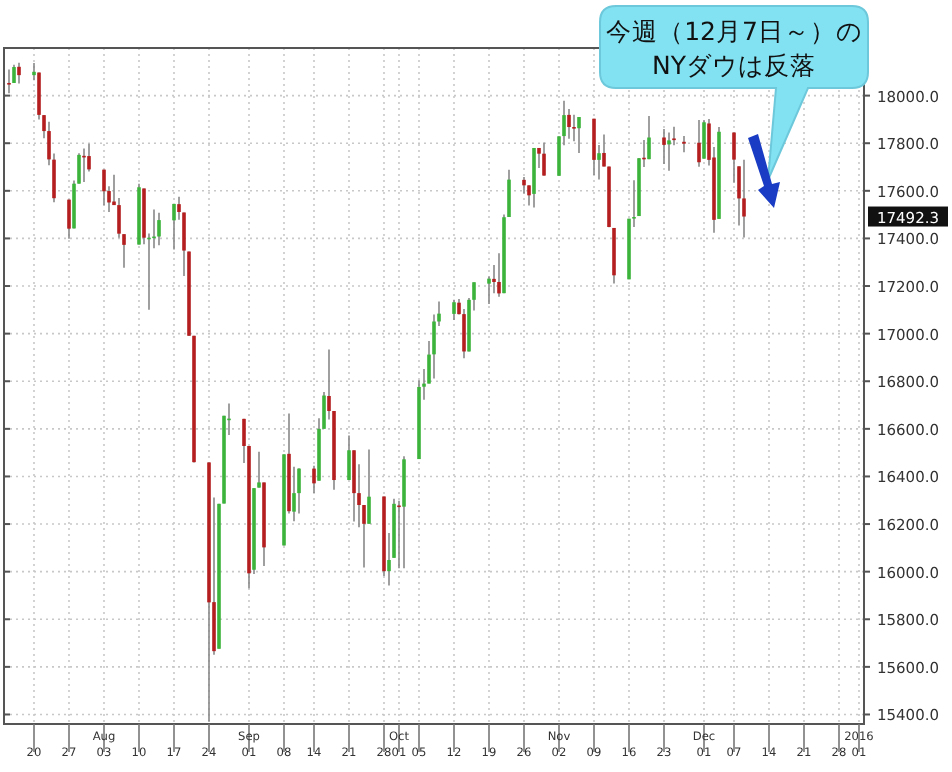 The height and width of the screenshot is (772, 952). I want to click on annotation: 今週（12月7日～）の NYダウは反落, so click(734, 48).